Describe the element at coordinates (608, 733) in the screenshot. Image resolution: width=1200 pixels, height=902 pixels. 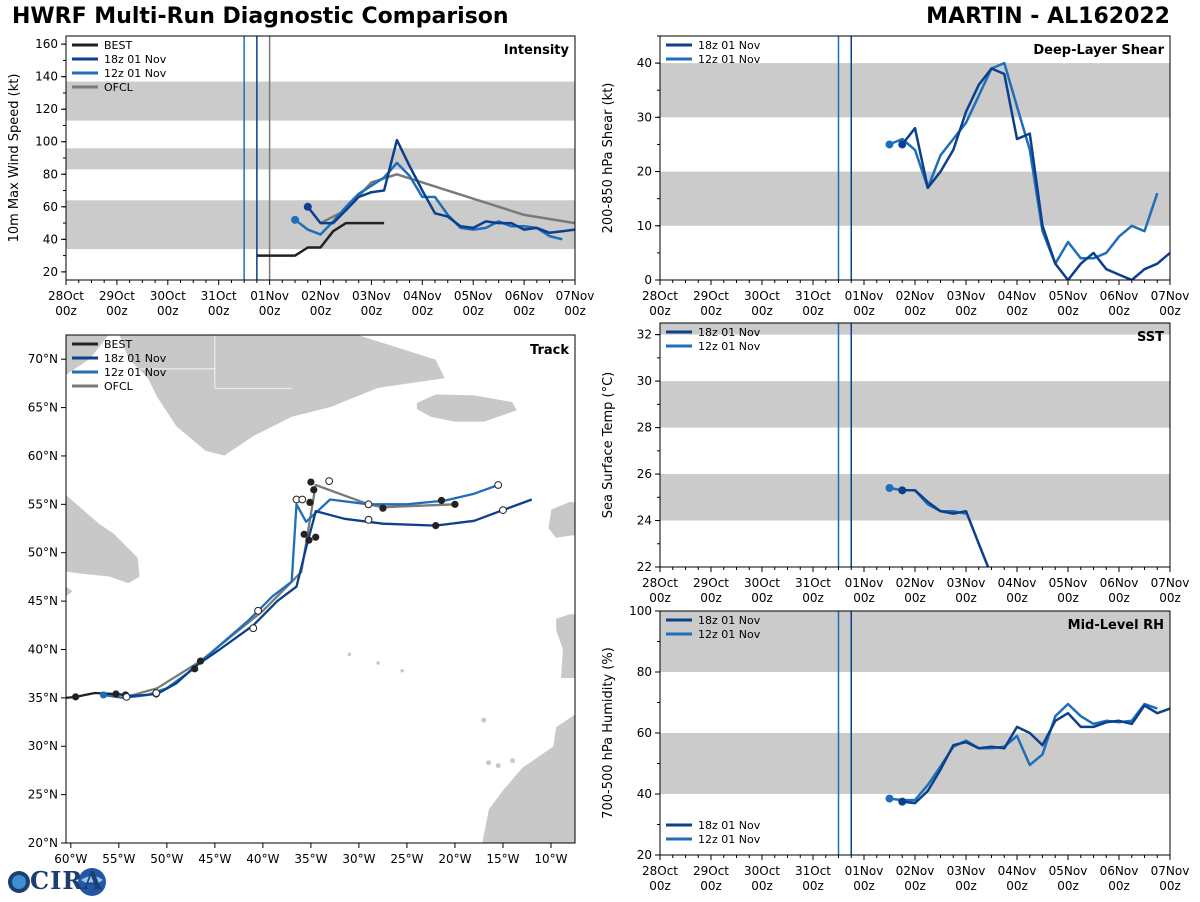
I see `y-axis-label: 700-500 hPa Humidity (%)` at that location.